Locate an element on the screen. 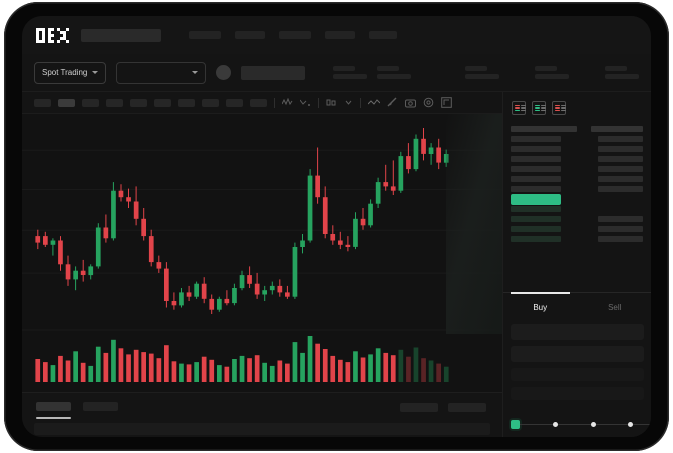 Image resolution: width=673 pixels, height=453 pixels. market-type-label: Spot Trading is located at coordinates (65, 72).